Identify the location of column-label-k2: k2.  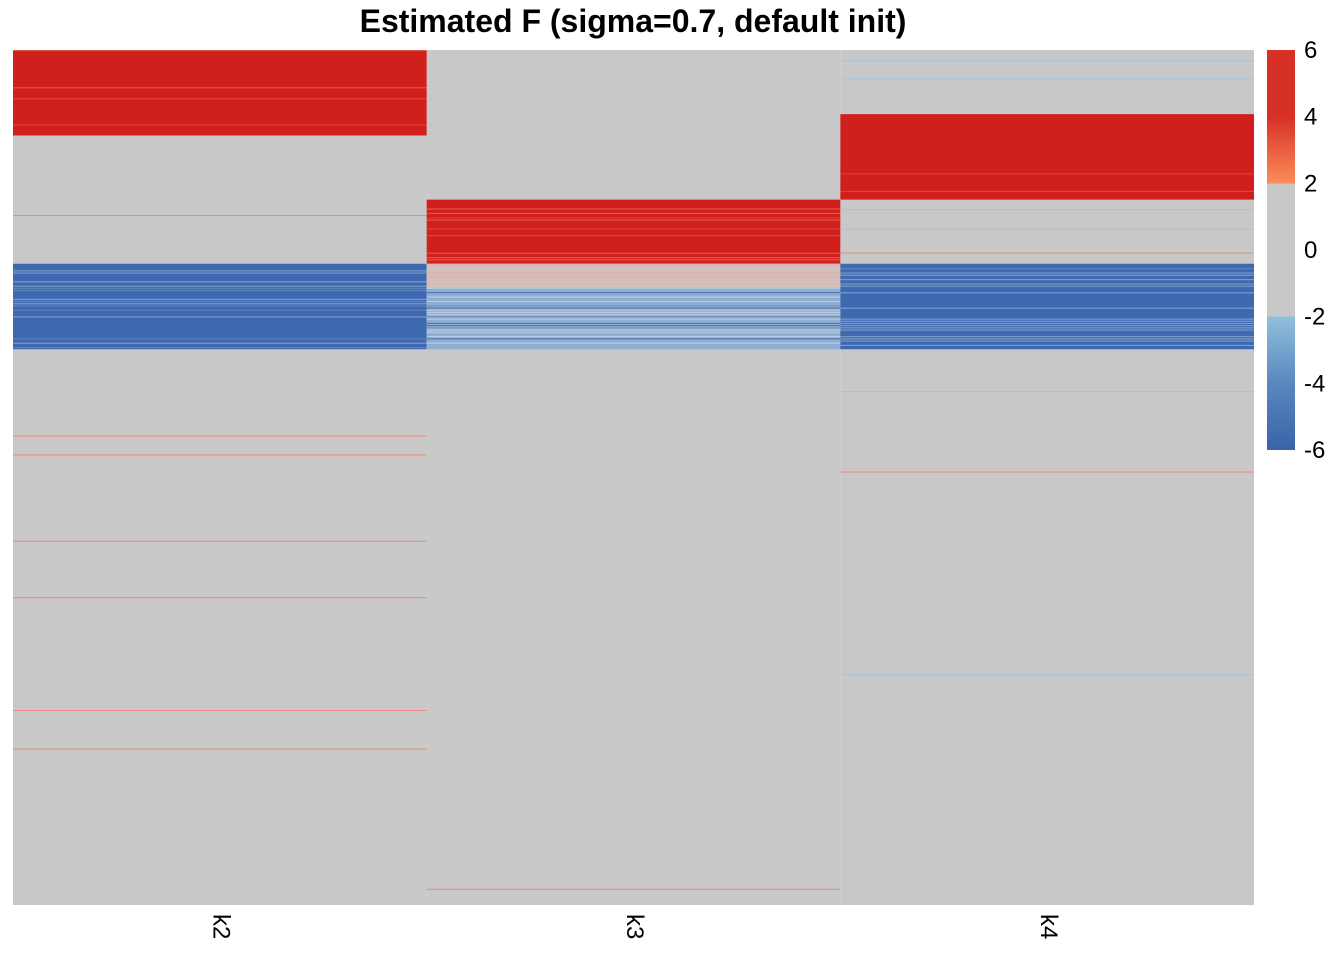
(220, 926).